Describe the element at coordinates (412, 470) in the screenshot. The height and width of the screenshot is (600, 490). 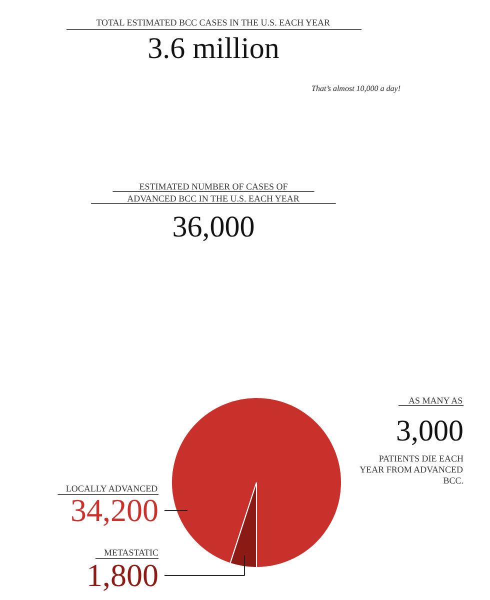
I see `text: PATIENTS DIE EACH YEAR FROM ADVANCED BCC.` at that location.